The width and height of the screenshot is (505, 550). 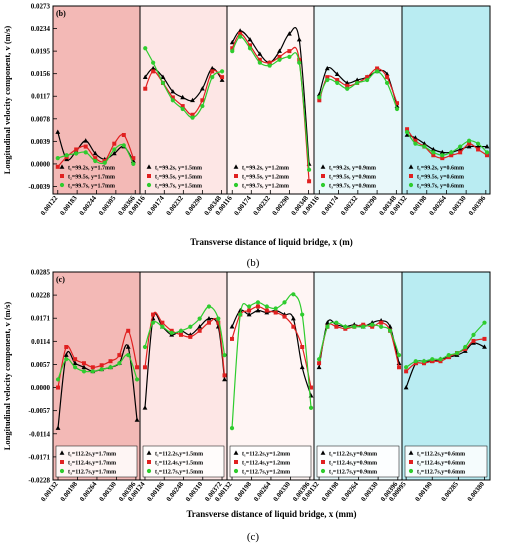 I want to click on legend-label: t₂=99.5s, y=1.7mm, so click(x=91, y=178).